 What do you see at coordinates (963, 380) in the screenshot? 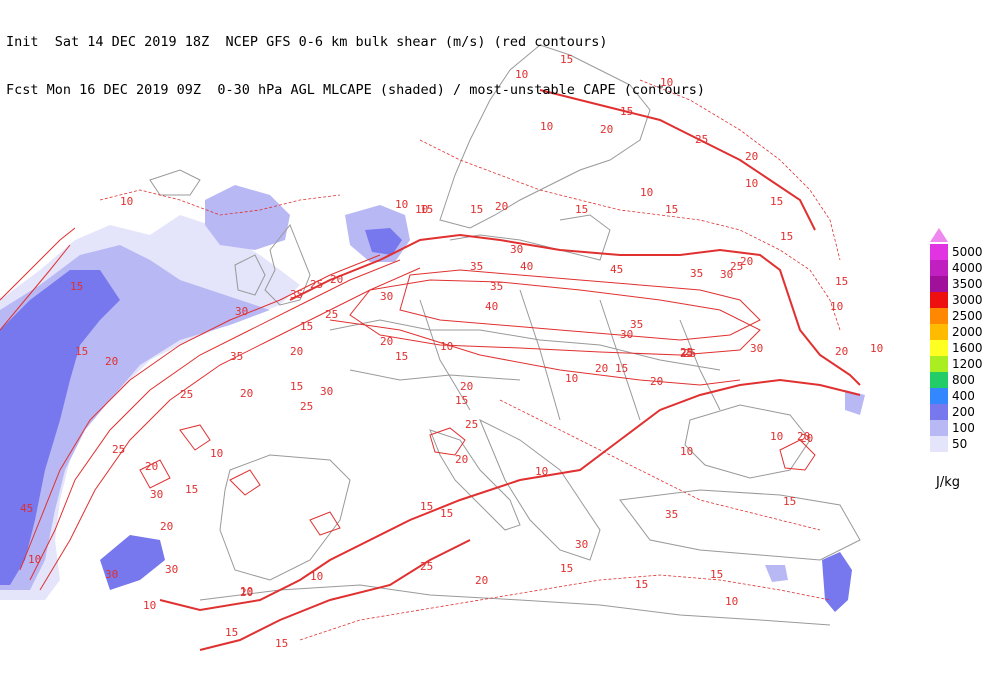
I see `legend-label: 800` at bounding box center [963, 380].